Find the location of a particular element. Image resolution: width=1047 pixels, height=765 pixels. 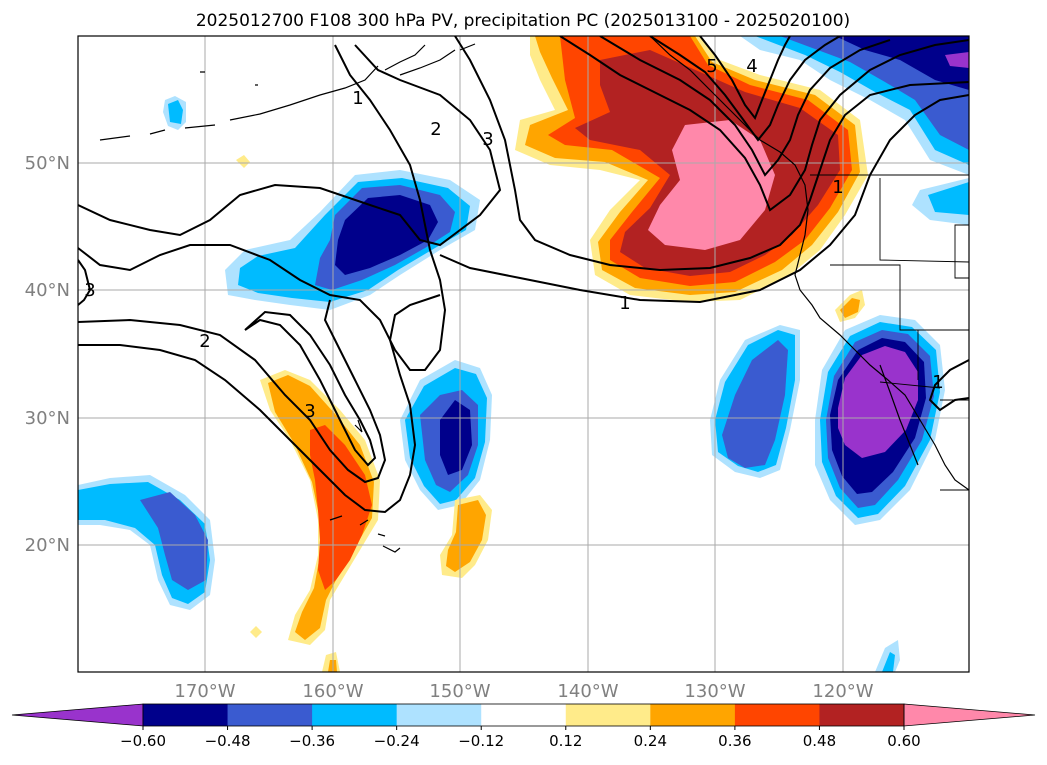

lat-label: 40°N is located at coordinates (47, 290).